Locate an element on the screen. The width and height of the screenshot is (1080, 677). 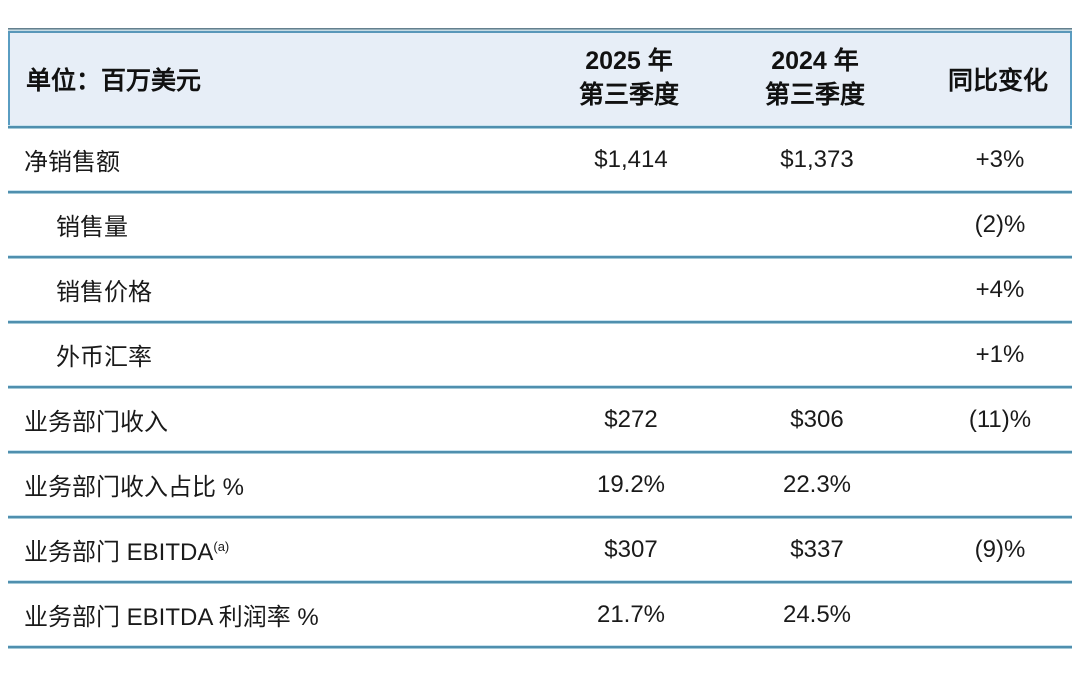
col-header-2024-line1: 2024 年 is located at coordinates (815, 61).